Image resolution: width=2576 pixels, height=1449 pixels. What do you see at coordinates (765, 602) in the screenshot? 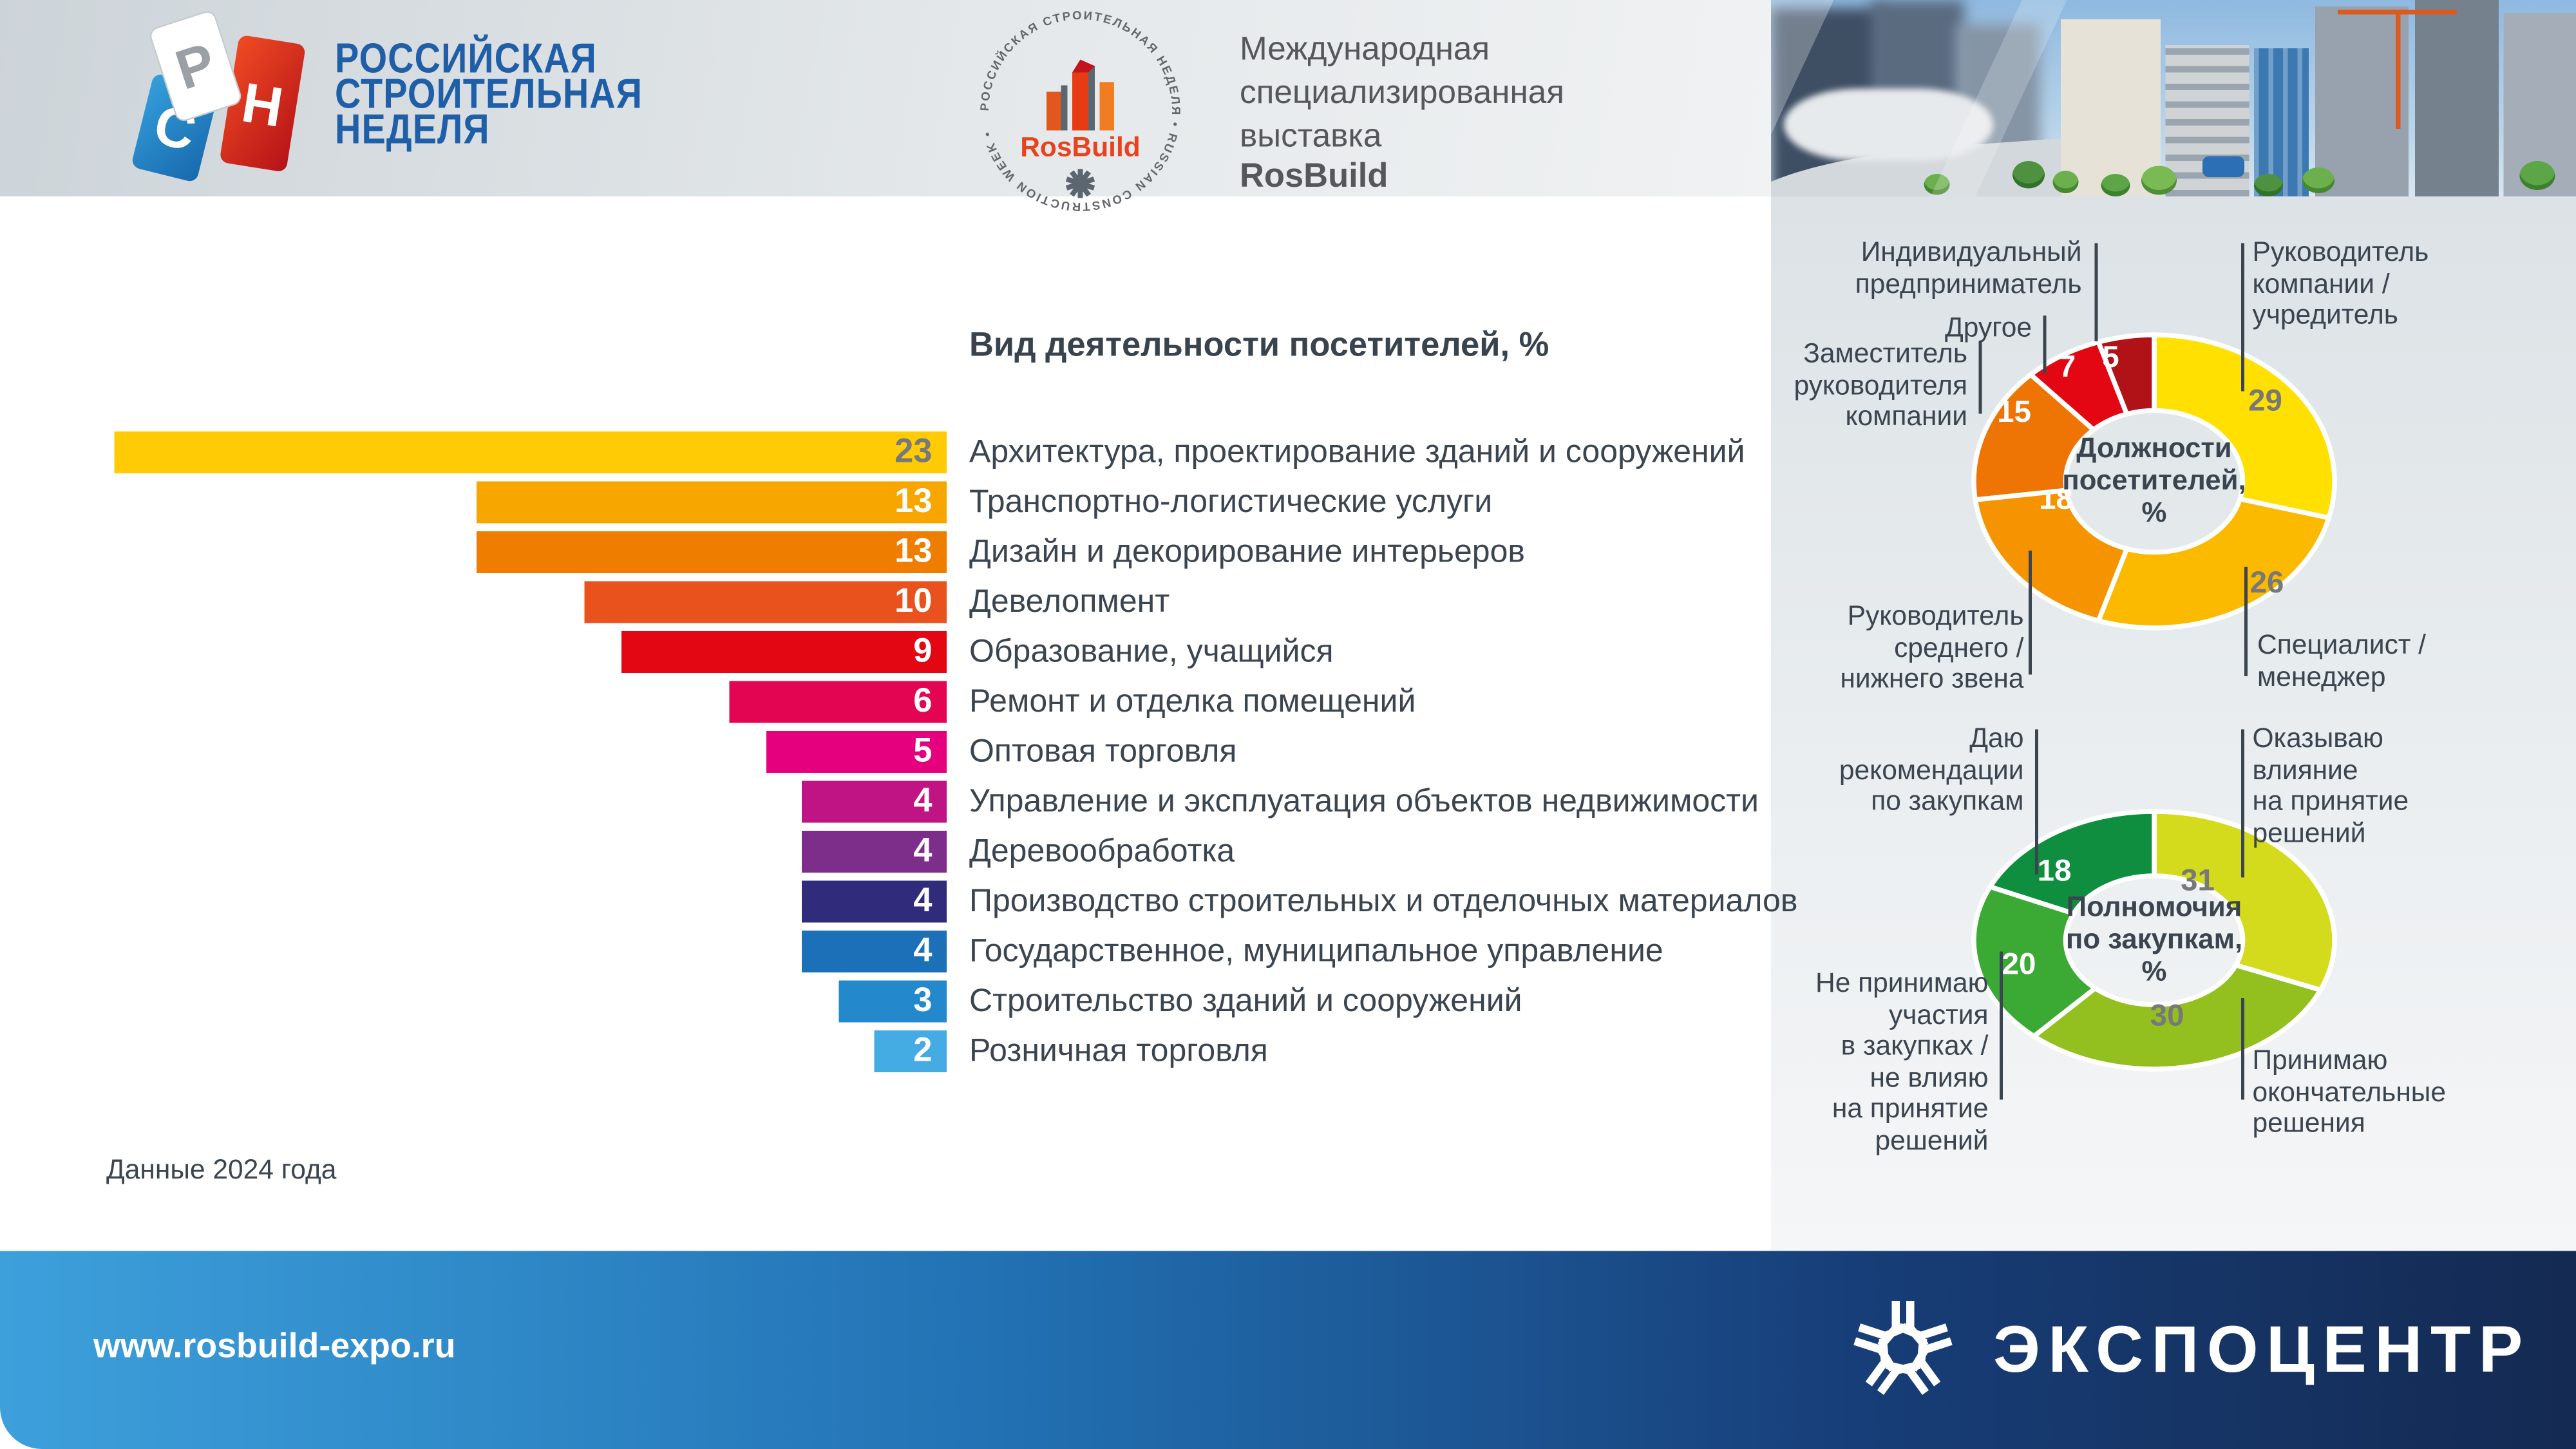
I see `bar: 10` at bounding box center [765, 602].